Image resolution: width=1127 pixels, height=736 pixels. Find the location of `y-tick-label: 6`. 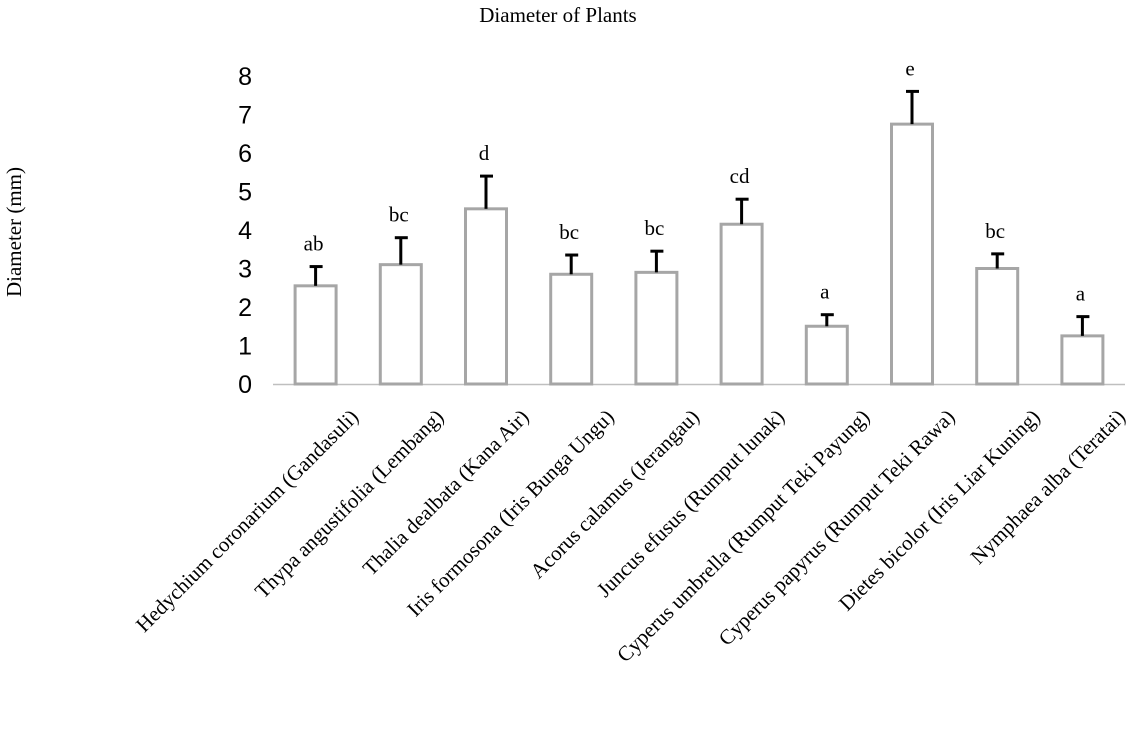

y-tick-label: 6 is located at coordinates (245, 154).